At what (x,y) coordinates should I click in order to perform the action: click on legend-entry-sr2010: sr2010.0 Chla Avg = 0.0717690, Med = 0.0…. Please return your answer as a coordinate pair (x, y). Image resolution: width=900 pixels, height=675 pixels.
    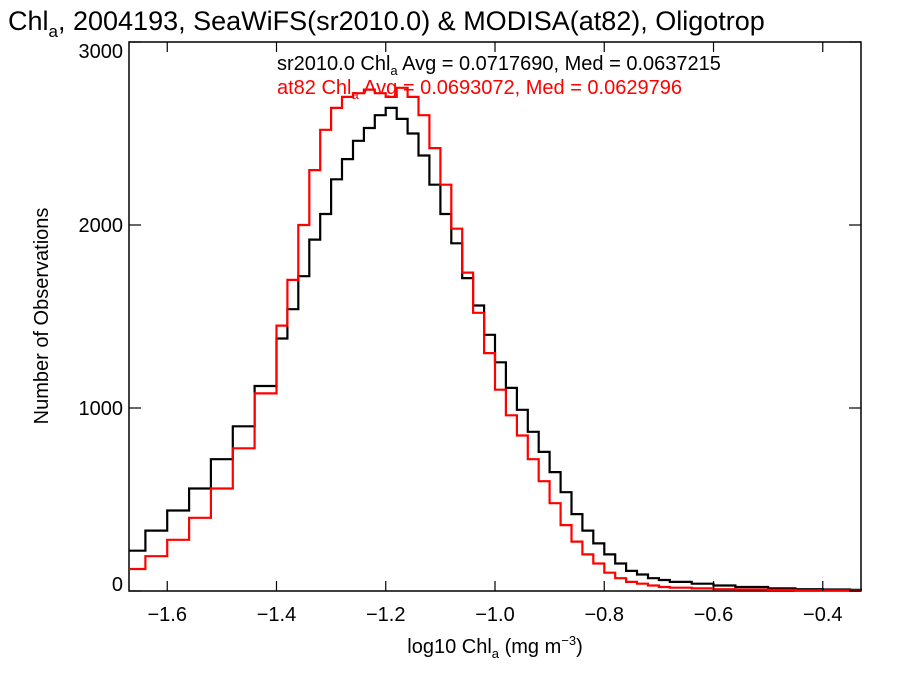
    Looking at the image, I should click on (499, 65).